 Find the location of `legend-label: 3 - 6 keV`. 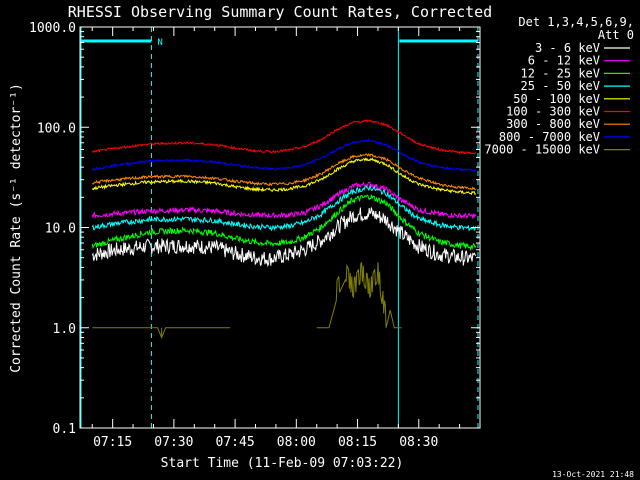

legend-label: 3 - 6 keV is located at coordinates (567, 48).